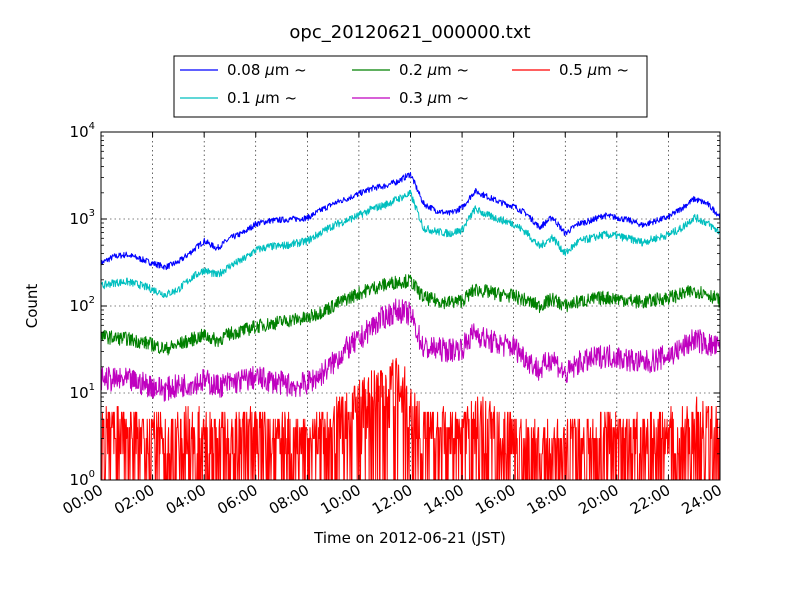 The image size is (800, 600). What do you see at coordinates (594, 70) in the screenshot?
I see `legend-label: 0.5 μm ~` at bounding box center [594, 70].